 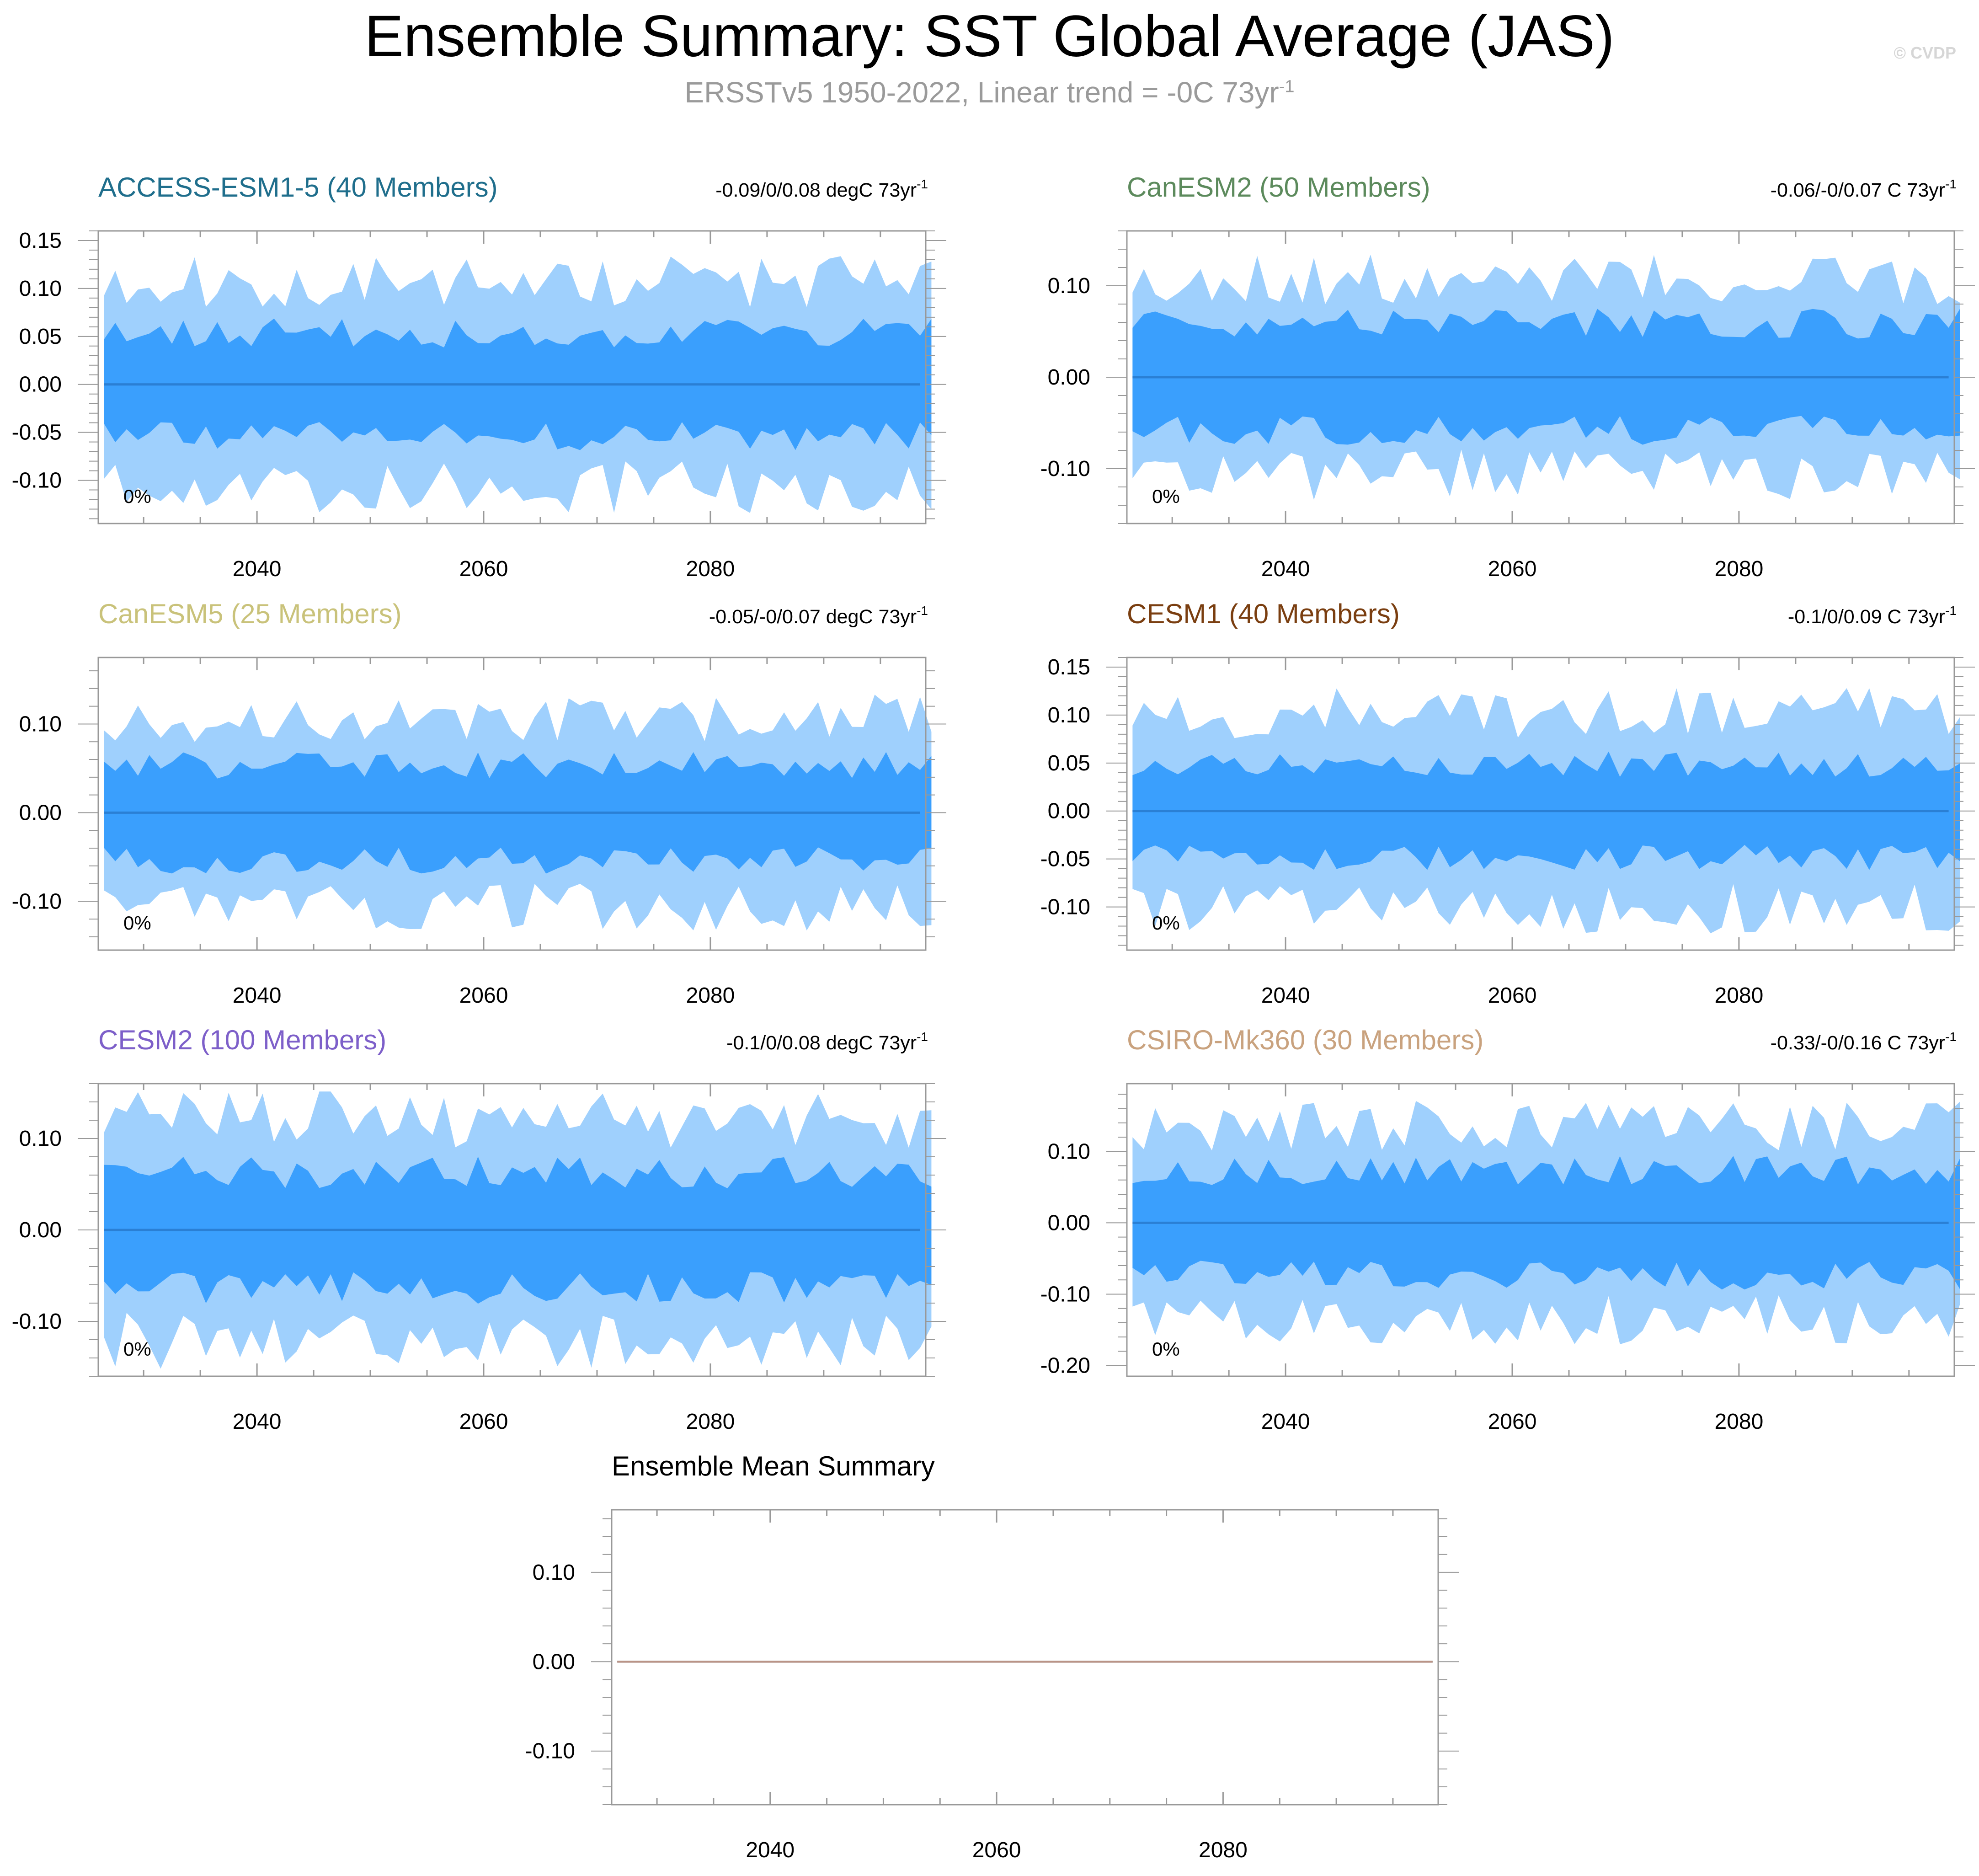 What do you see at coordinates (1864, 1042) in the screenshot?
I see `panel-stats: -0.33/-0/0.16 C 73yr-1` at bounding box center [1864, 1042].